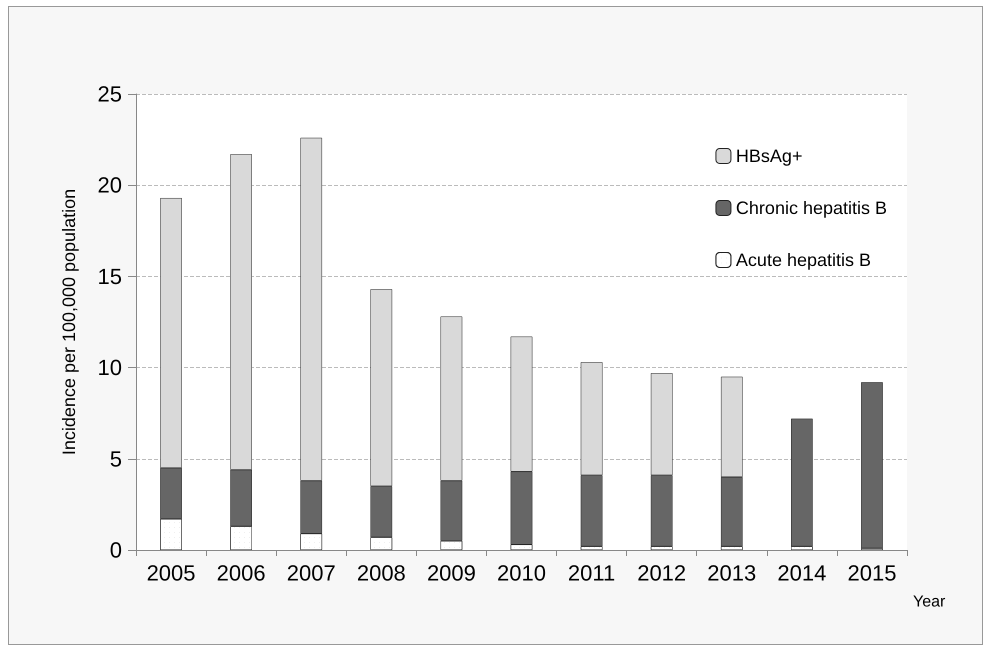  What do you see at coordinates (116, 550) in the screenshot?
I see `y-tick-label: 0` at bounding box center [116, 550].